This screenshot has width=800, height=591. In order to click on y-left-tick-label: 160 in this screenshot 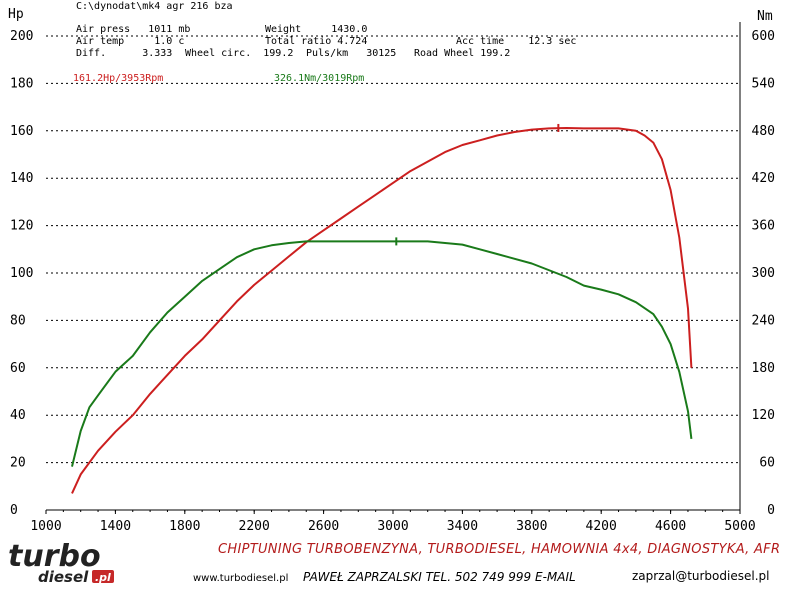, I will do `click(21, 131)`.